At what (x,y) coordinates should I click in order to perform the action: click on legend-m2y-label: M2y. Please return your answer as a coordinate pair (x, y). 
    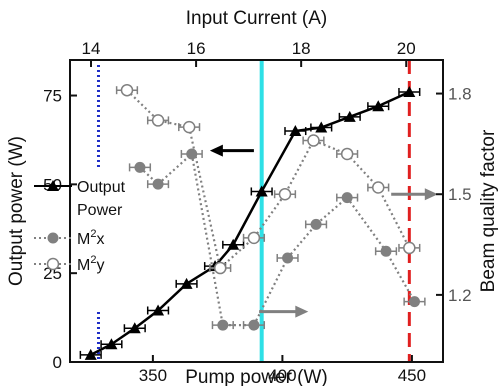
    Looking at the image, I should click on (90, 264).